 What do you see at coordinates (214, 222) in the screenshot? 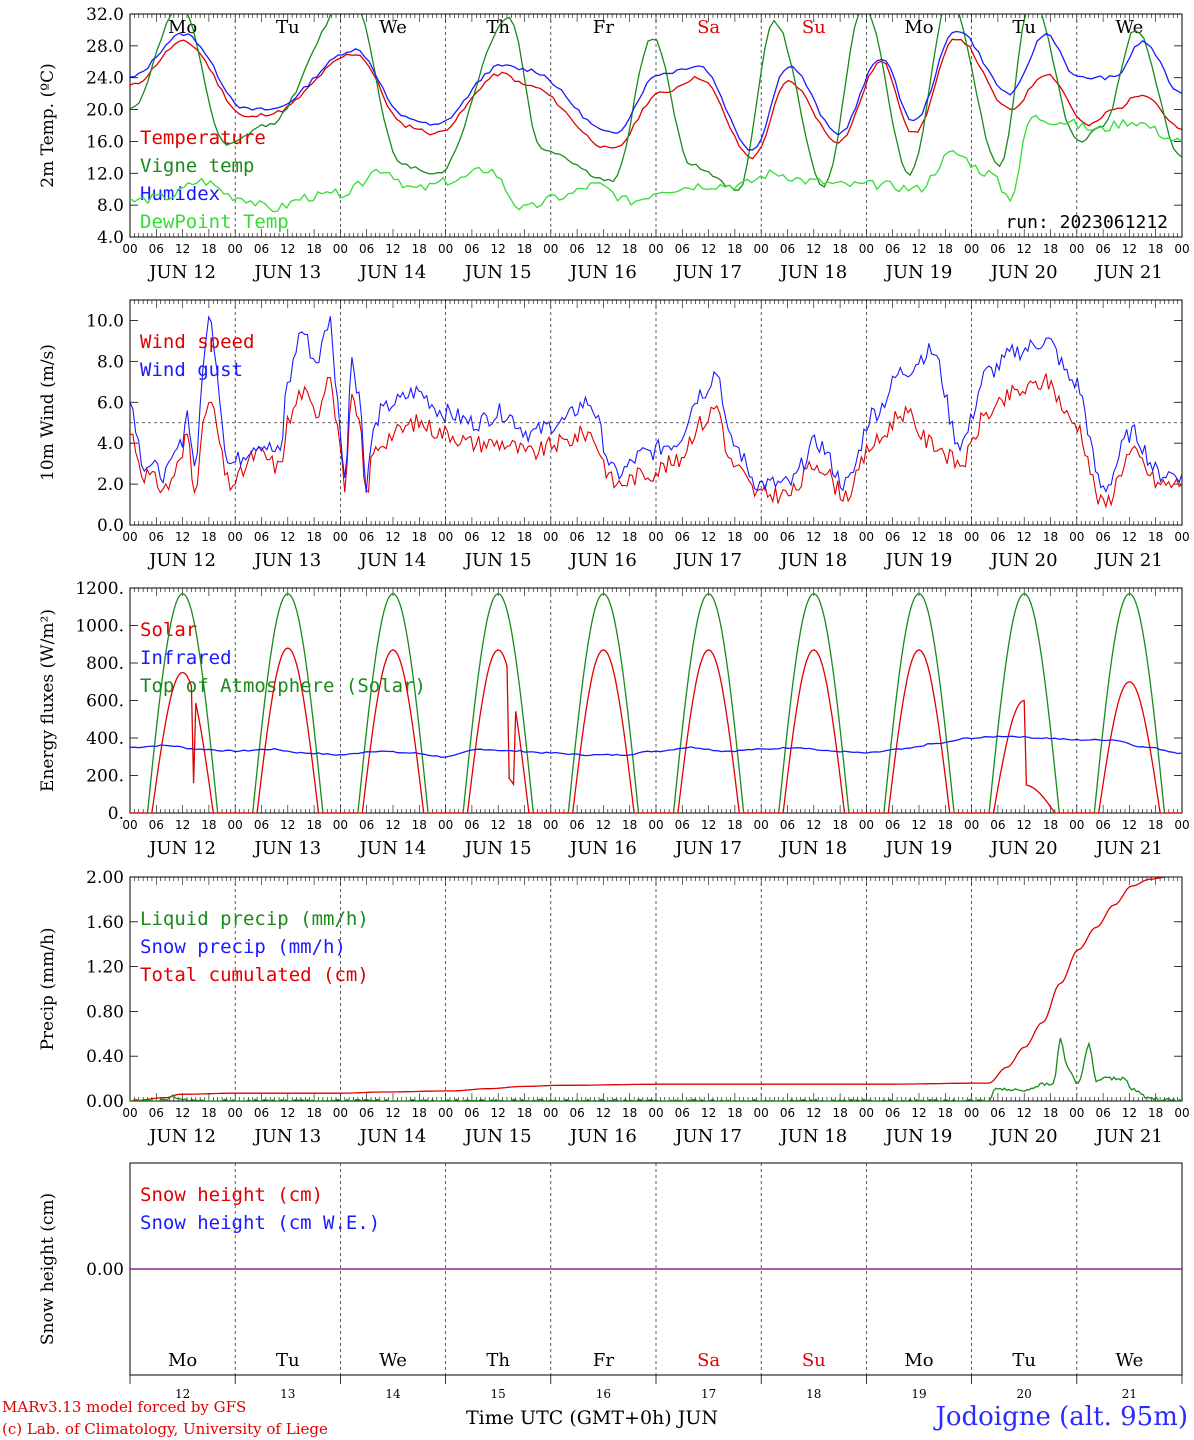
I see `legend-entry: DewPoint Temp` at bounding box center [214, 222].